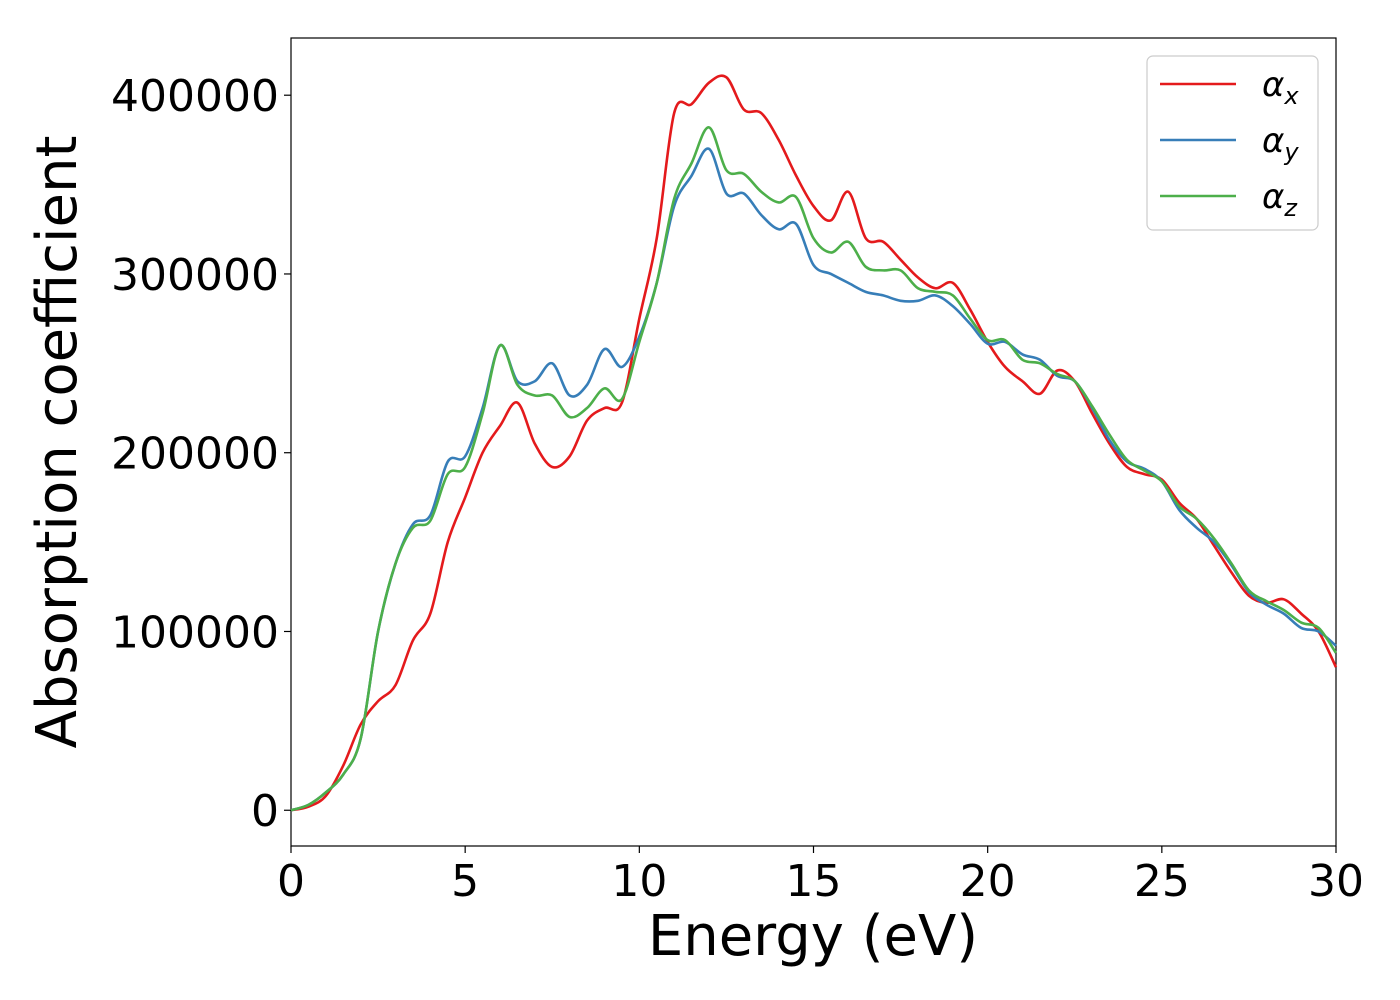  I want to click on legend-label-x: αx, so click(1280, 87).